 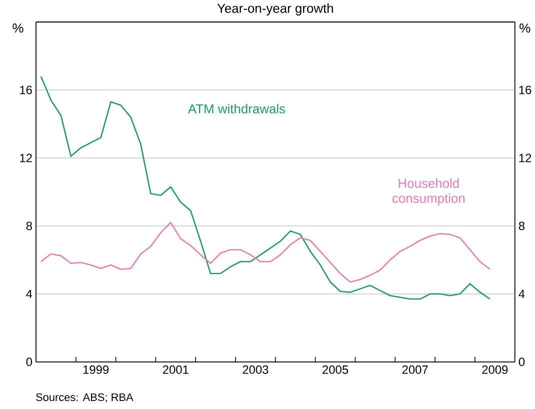 I want to click on y-tick-label: 4, so click(x=29, y=294).